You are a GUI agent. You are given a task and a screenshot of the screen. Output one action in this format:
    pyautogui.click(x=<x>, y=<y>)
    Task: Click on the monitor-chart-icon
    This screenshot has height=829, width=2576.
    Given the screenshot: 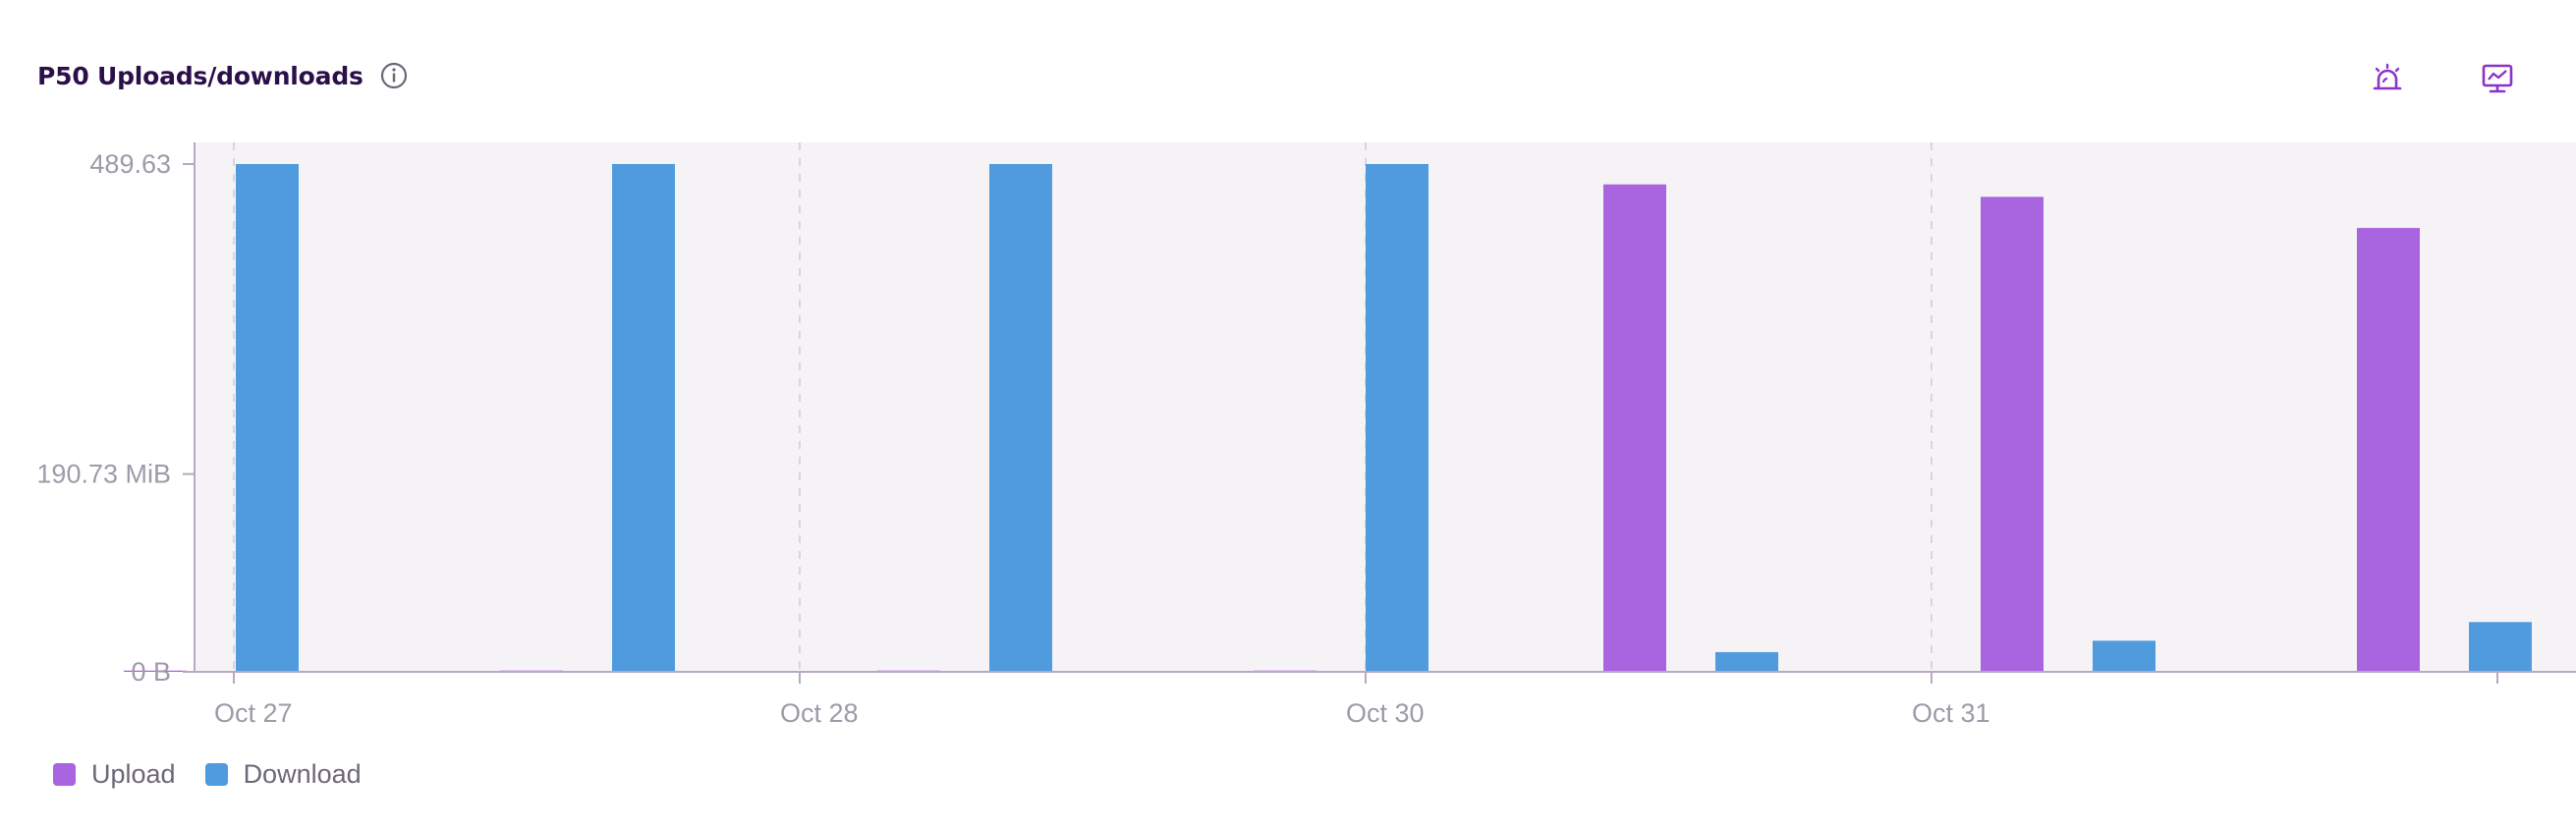 What is the action you would take?
    pyautogui.click(x=2497, y=78)
    